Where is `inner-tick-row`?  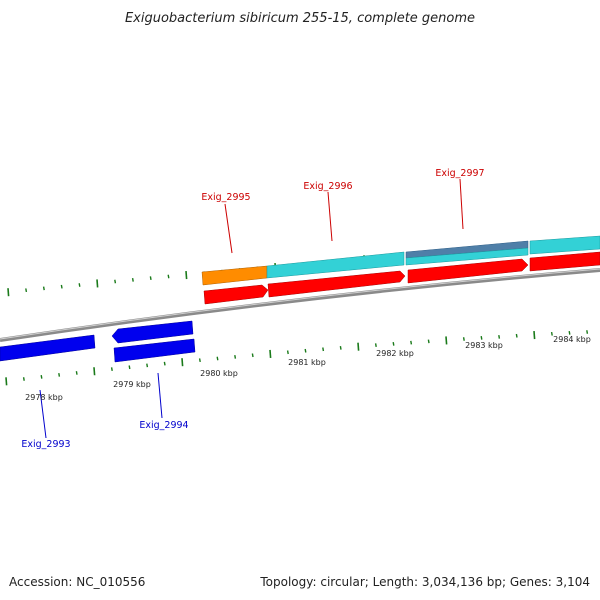
inner-tick-row is located at coordinates (297, 358).